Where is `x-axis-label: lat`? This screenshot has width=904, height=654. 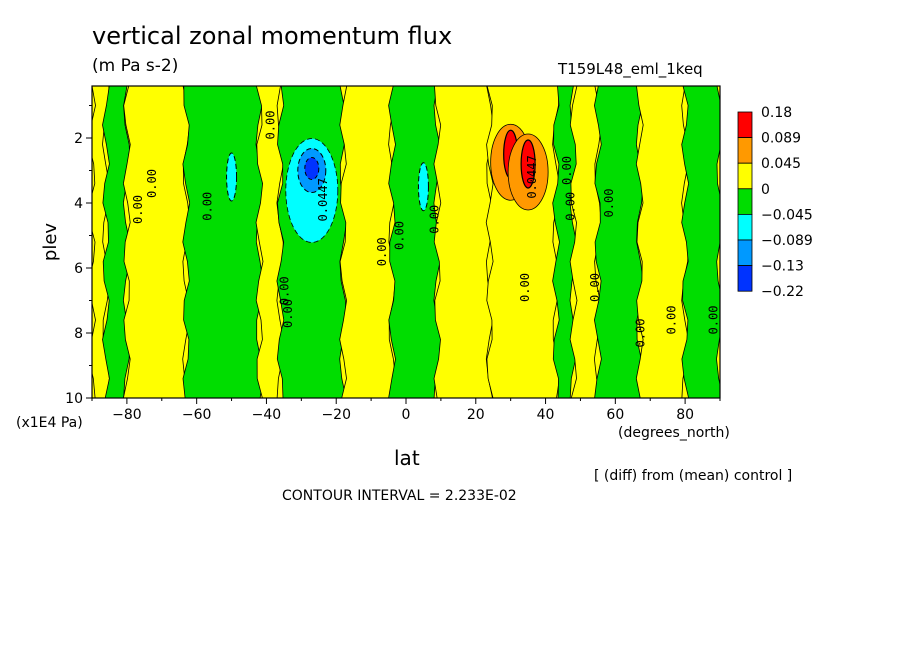
x-axis-label: lat is located at coordinates (407, 458).